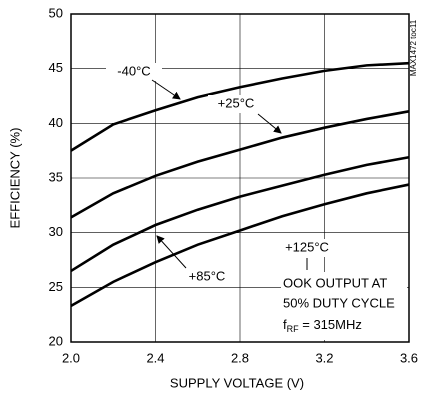 This screenshot has width=421, height=403. Describe the element at coordinates (155, 357) in the screenshot. I see `x-tick-label: 2.4` at that location.